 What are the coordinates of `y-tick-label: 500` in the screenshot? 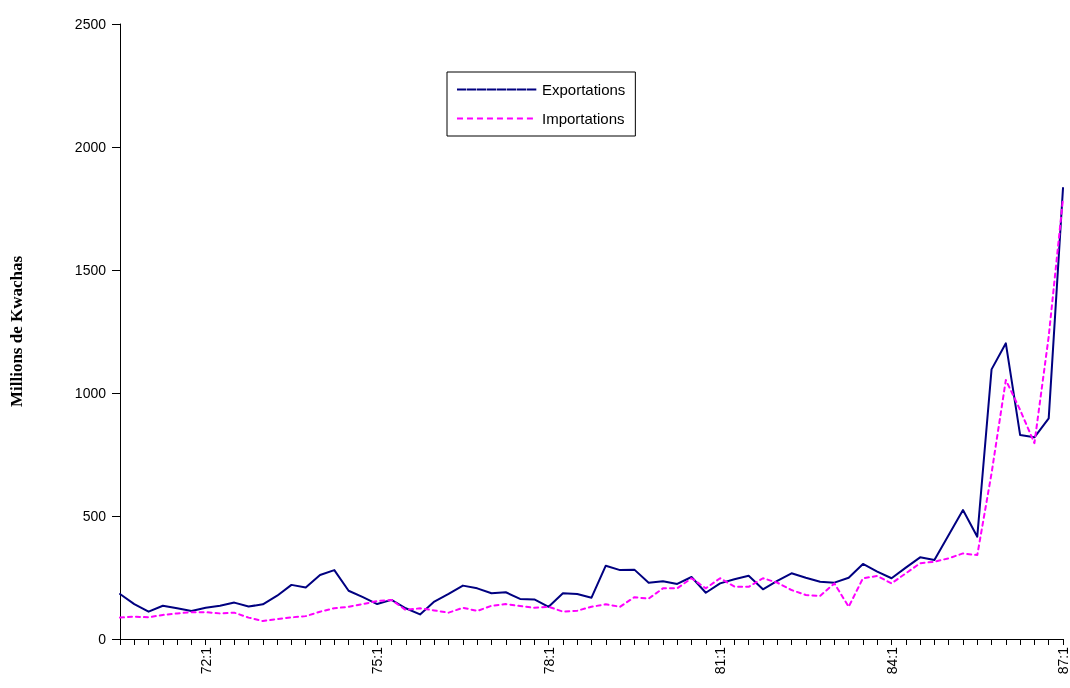 It's located at (94, 516).